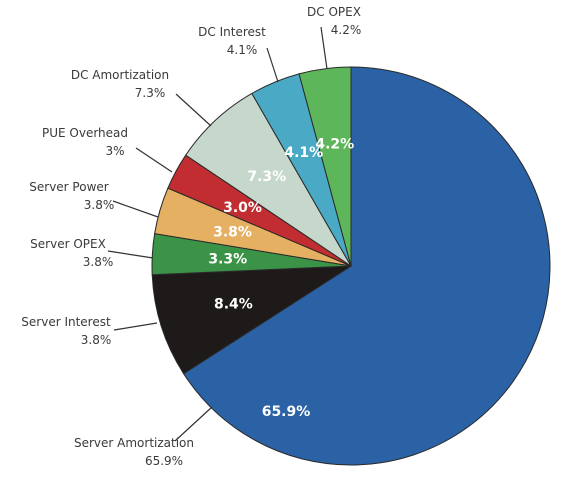 The image size is (570, 482). I want to click on slice-inside-label: 4.2%, so click(334, 145).